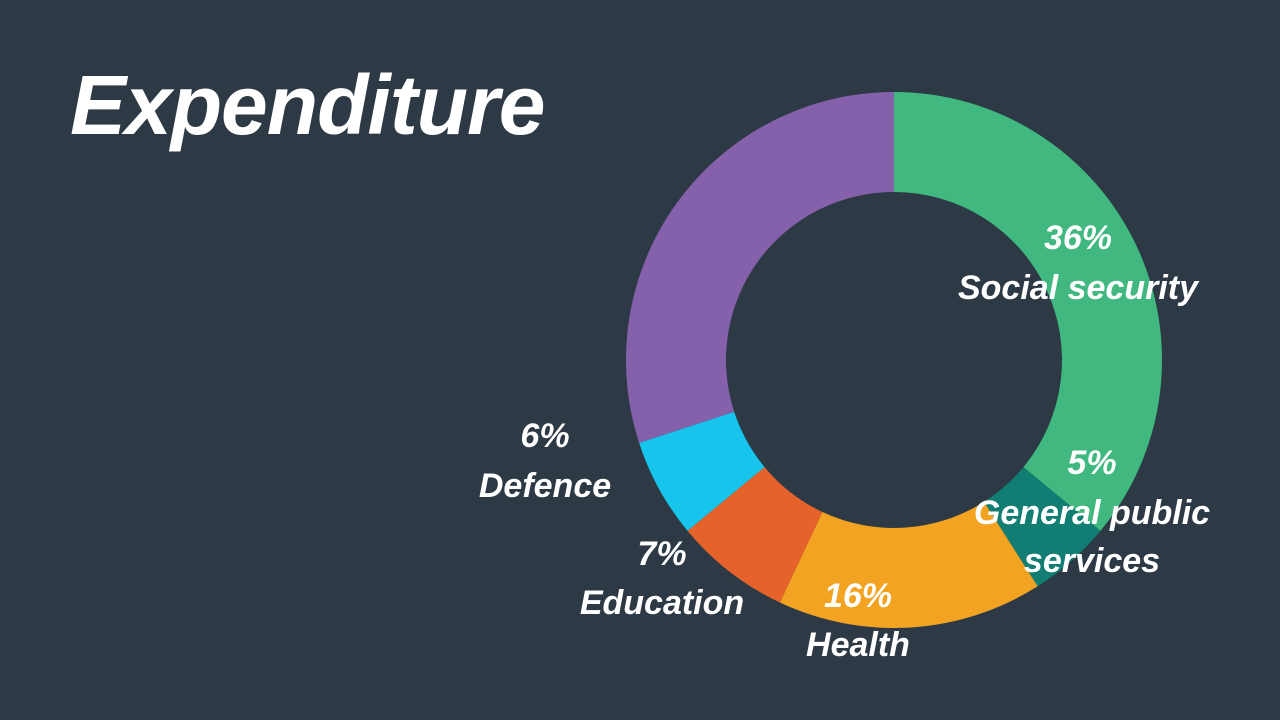 This screenshot has width=1280, height=720. What do you see at coordinates (307, 105) in the screenshot?
I see `chart-title: Expenditure` at bounding box center [307, 105].